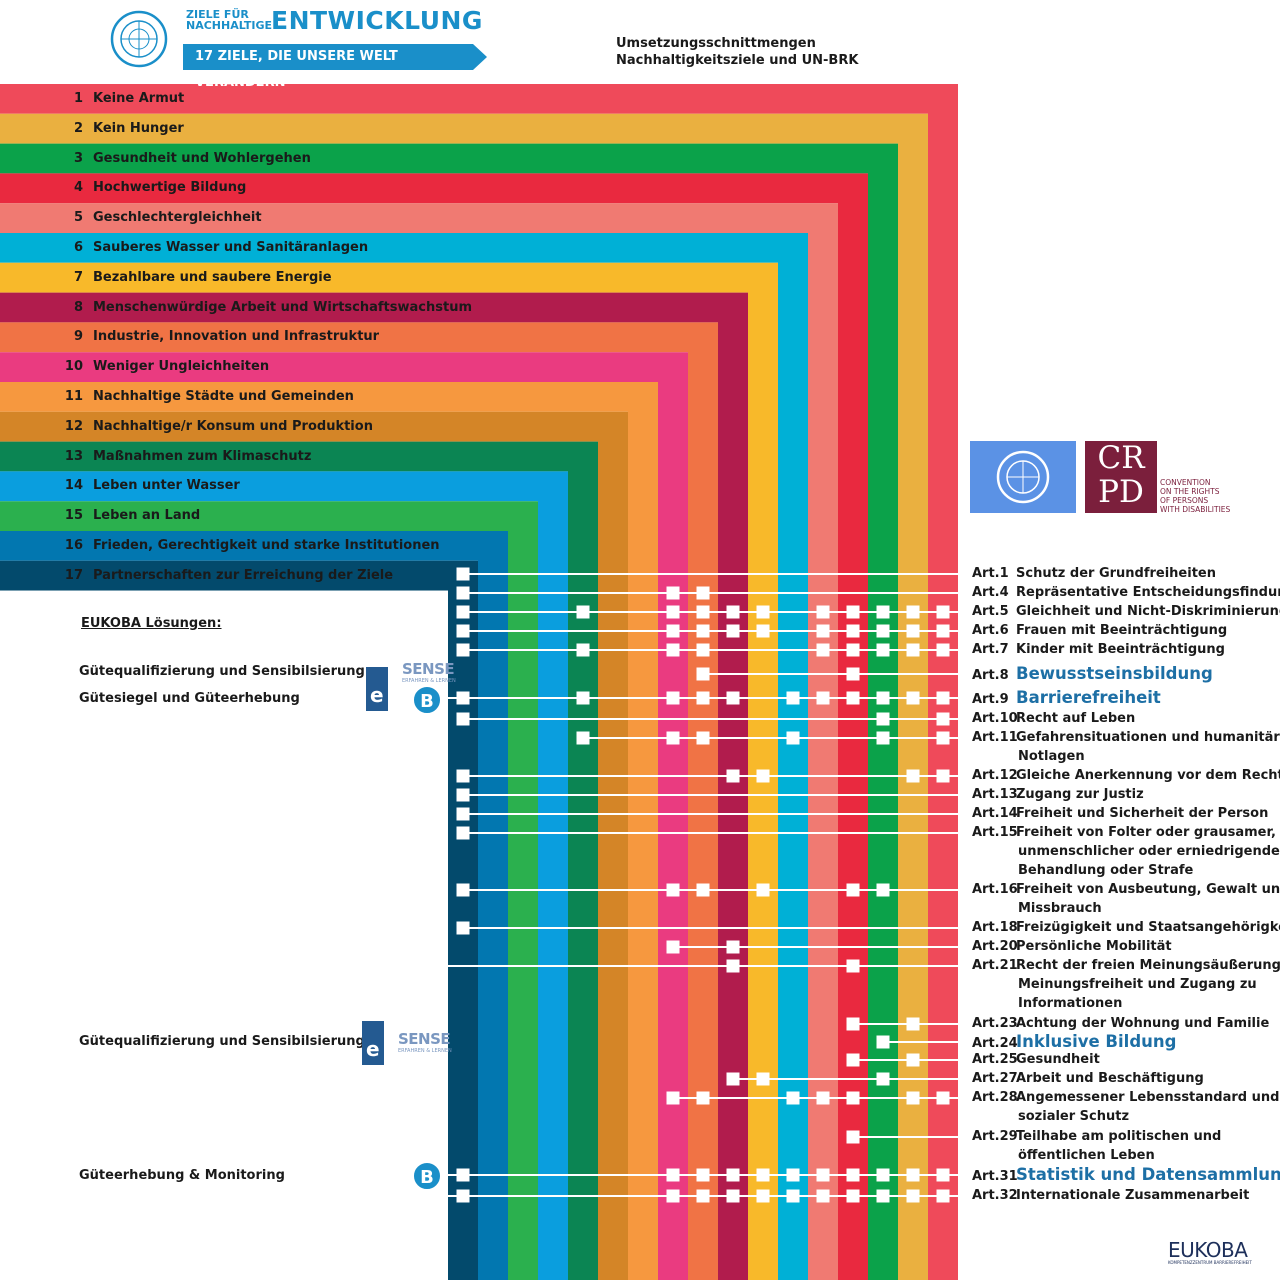  I want to click on article-code: Art.32, so click(995, 1195).